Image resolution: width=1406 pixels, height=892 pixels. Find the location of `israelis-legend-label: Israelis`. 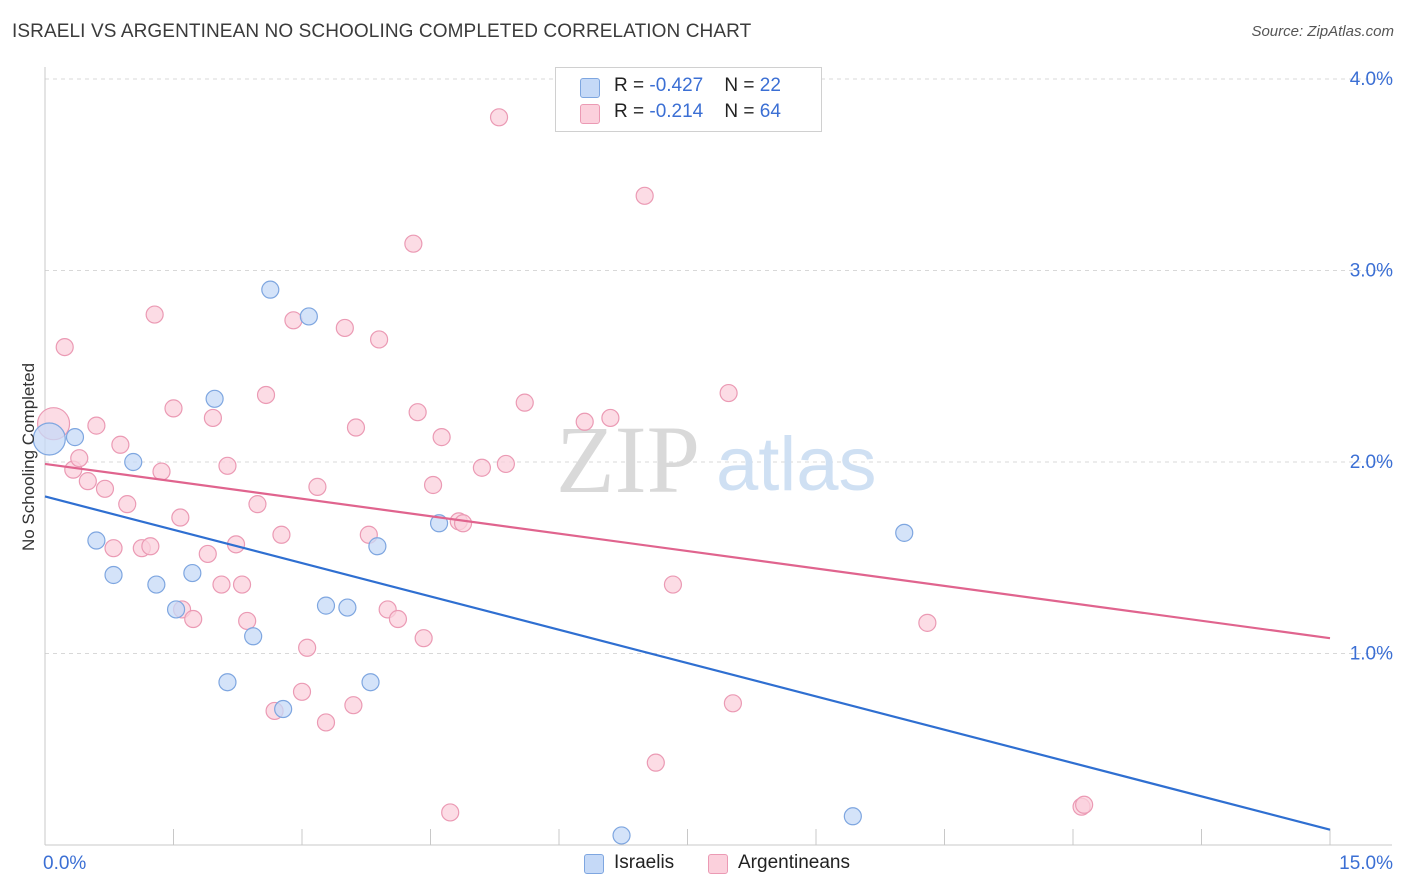

israelis-legend-label: Israelis is located at coordinates (644, 862).